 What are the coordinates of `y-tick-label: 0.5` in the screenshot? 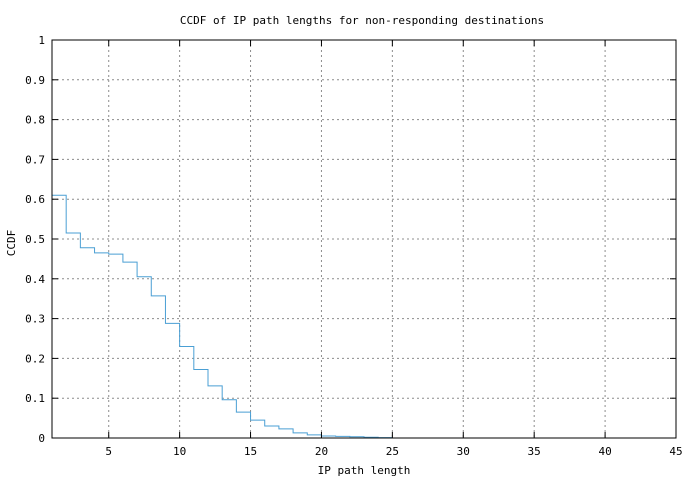 It's located at (35, 239).